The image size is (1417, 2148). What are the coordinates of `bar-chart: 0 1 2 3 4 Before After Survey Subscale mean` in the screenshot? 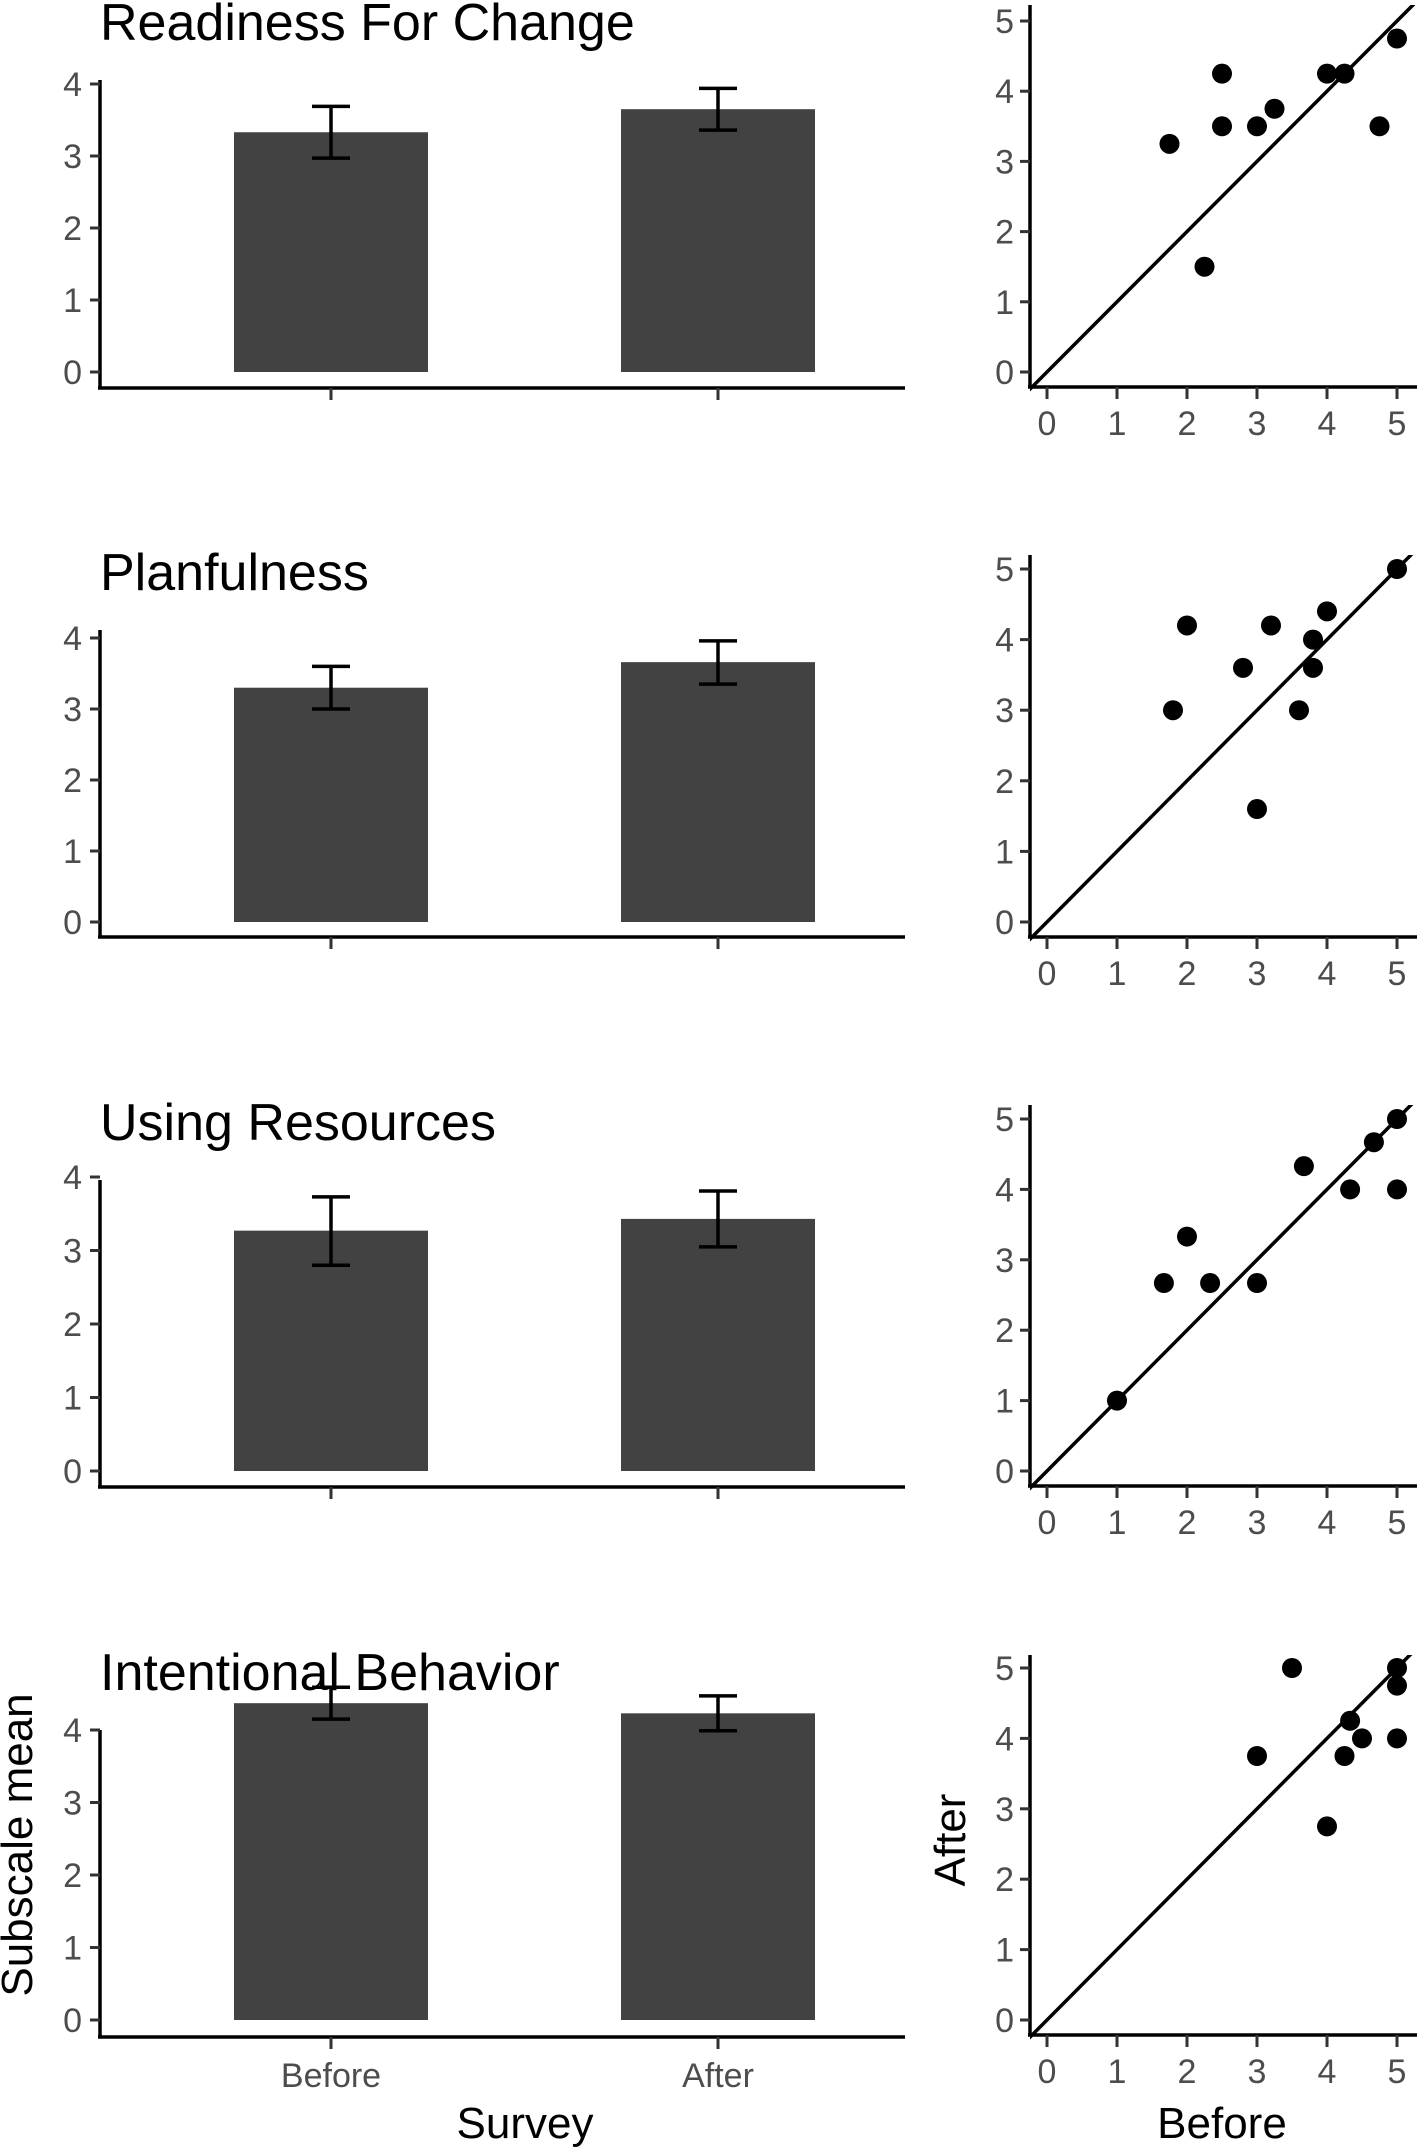 It's located at (452, 1916).